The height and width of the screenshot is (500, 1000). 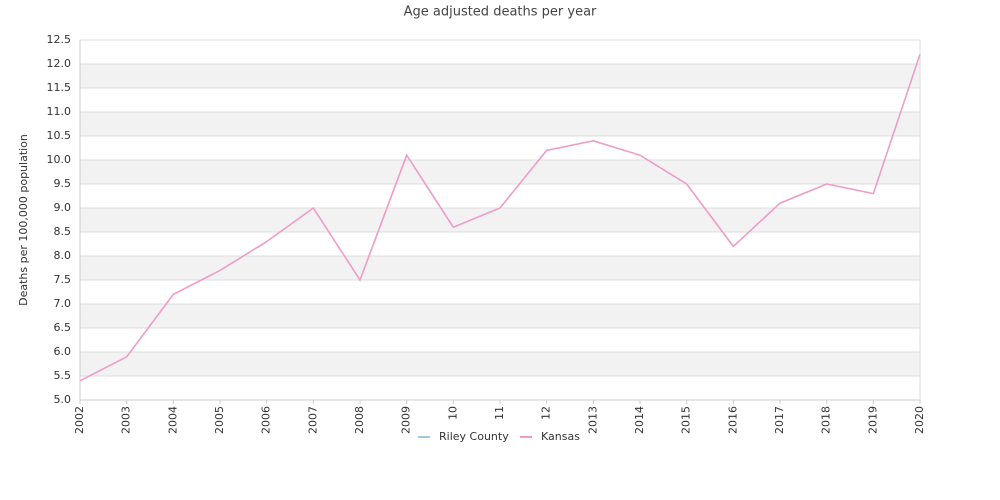 What do you see at coordinates (452, 413) in the screenshot?
I see `x-tick-label: 10` at bounding box center [452, 413].